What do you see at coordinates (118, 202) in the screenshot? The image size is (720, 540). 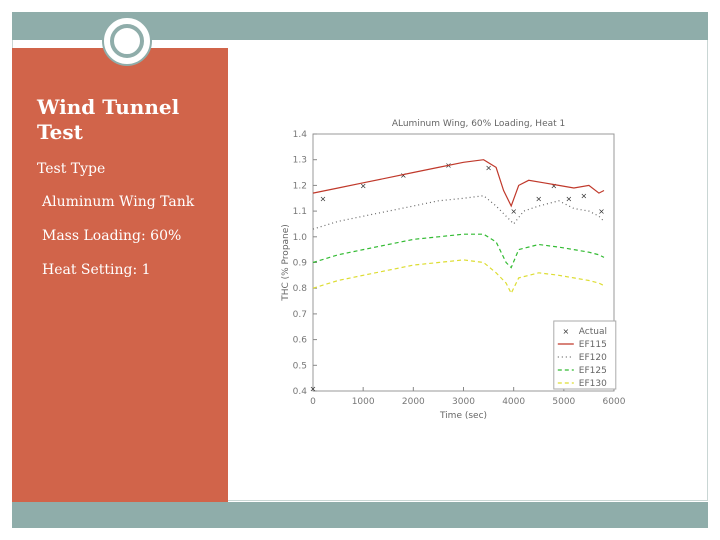 I see `bullet-tank-type: Aluminum Wing Tank` at bounding box center [118, 202].